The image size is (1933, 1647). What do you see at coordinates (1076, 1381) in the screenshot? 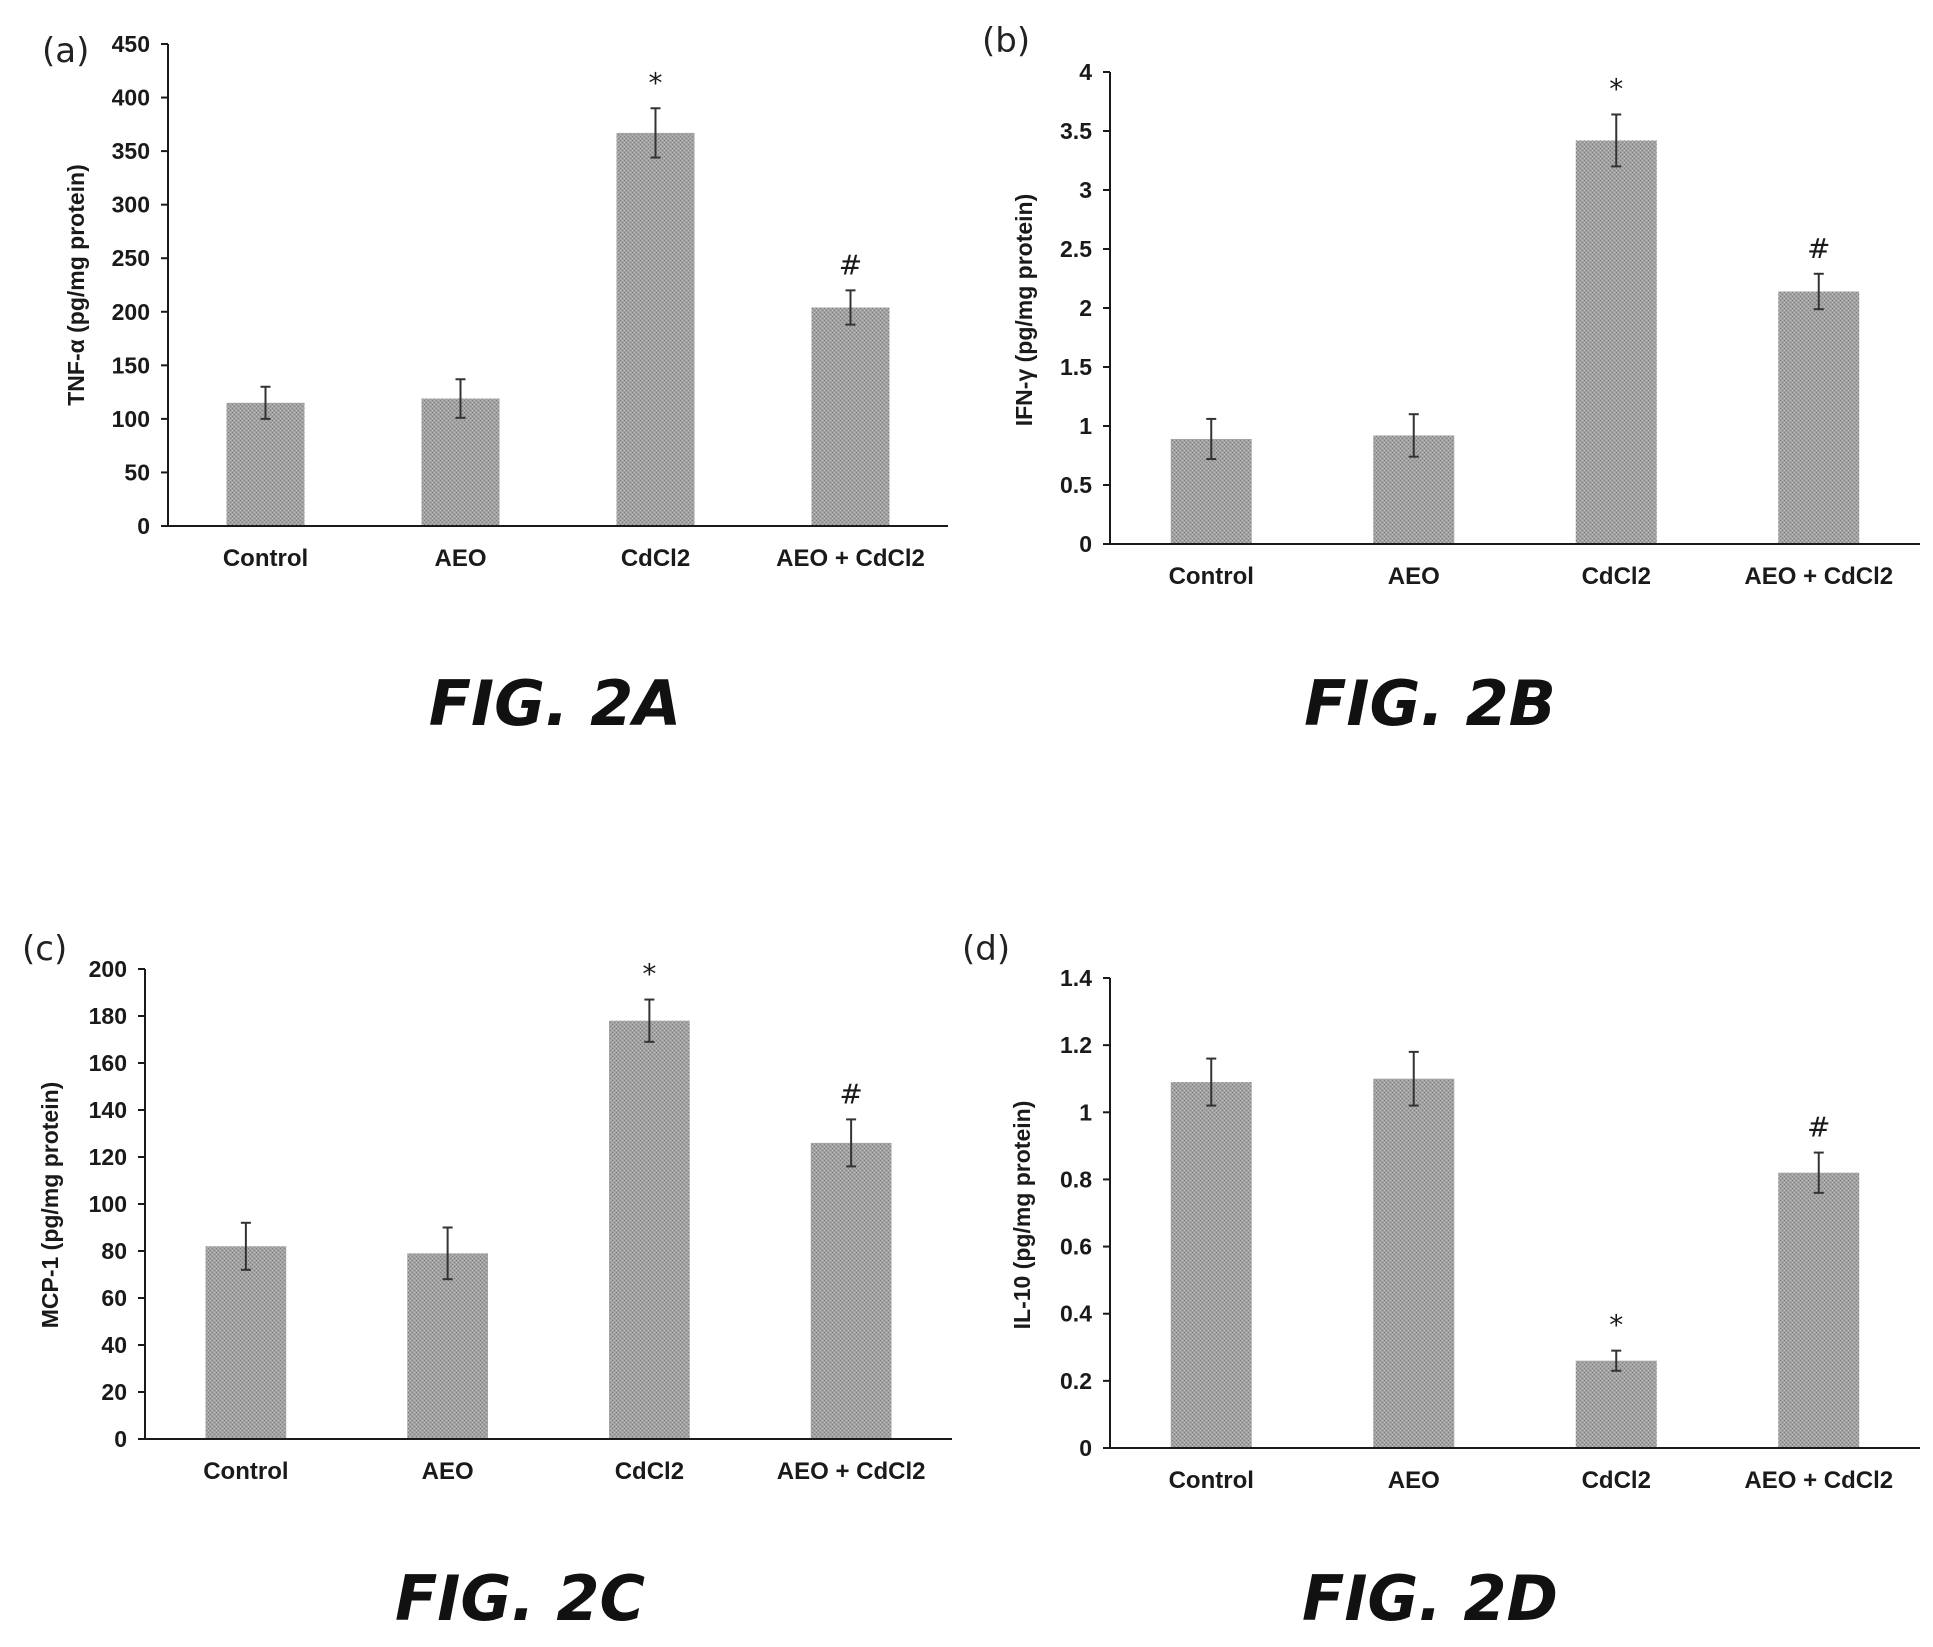
I see `y-tick-label: 0.2` at bounding box center [1076, 1381].